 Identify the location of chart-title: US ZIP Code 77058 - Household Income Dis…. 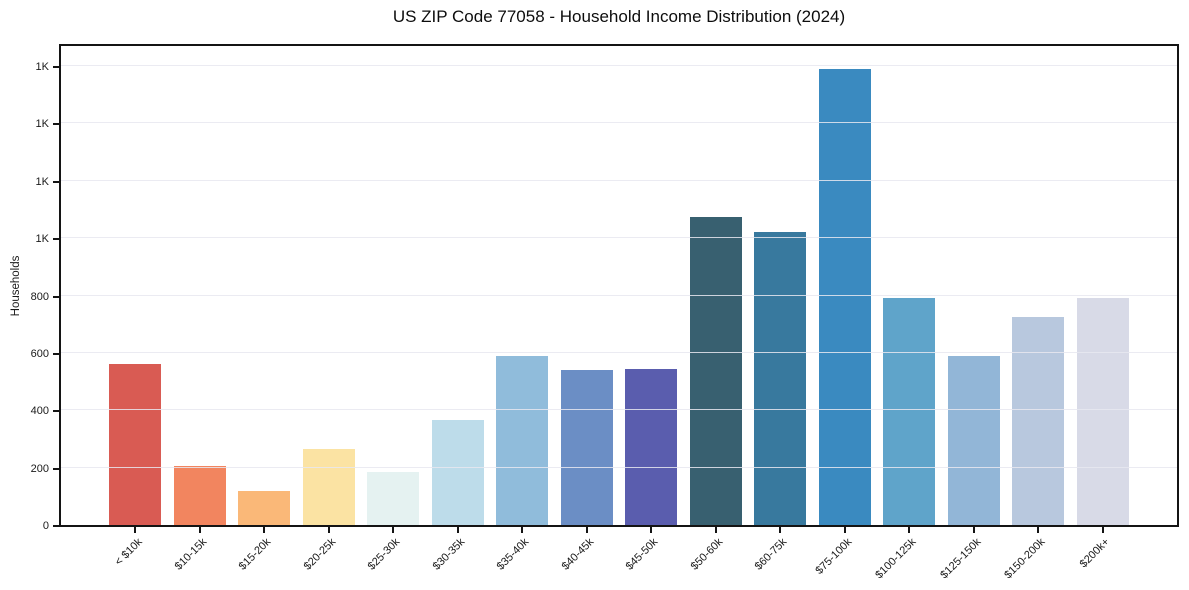
(619, 16).